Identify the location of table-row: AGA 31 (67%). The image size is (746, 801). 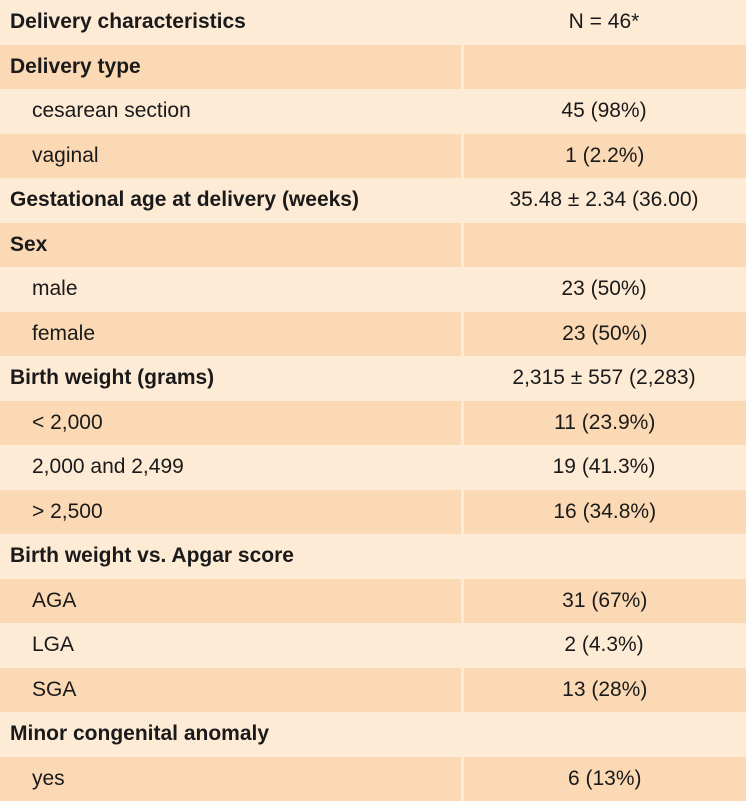
(373, 601).